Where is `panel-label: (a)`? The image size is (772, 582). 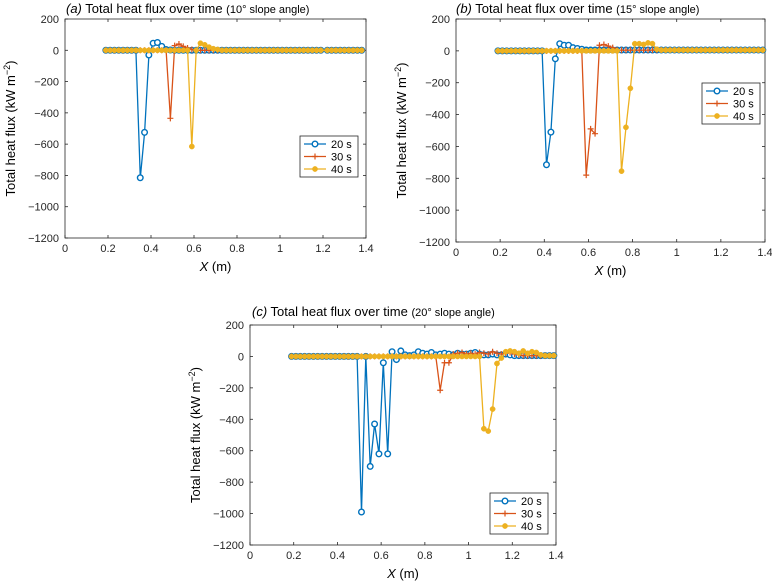 panel-label: (a) is located at coordinates (74, 8).